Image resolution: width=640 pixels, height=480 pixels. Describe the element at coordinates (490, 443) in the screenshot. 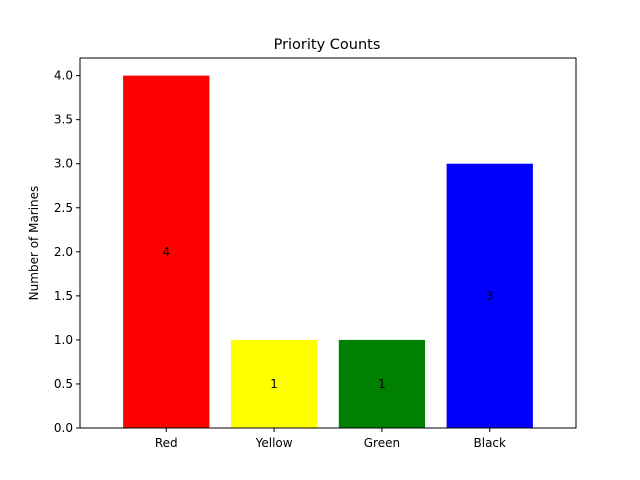

I see `x-tick-label-black: Black` at that location.